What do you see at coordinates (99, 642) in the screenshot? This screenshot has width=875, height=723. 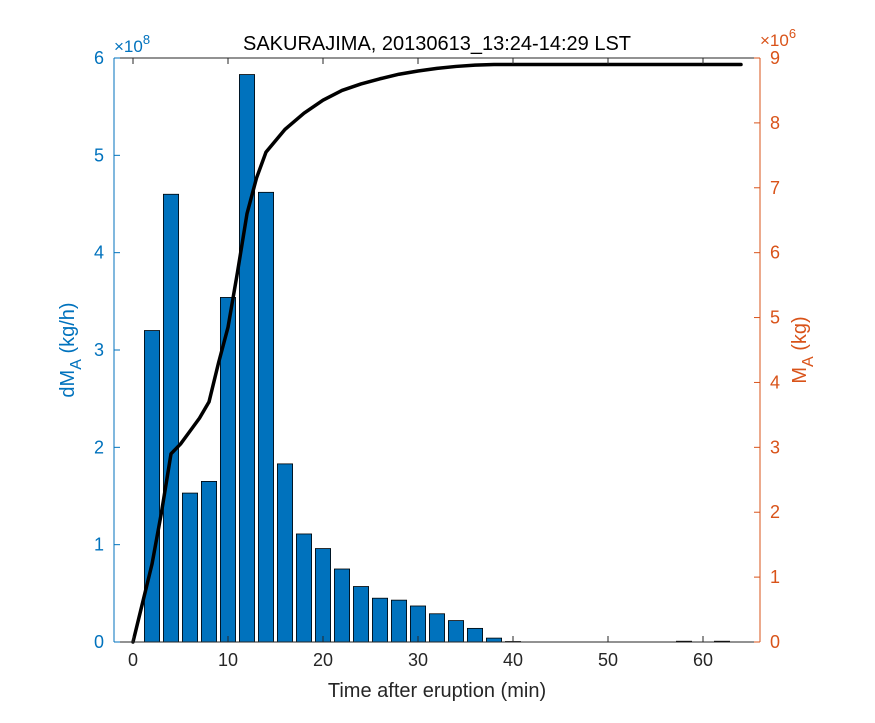 I see `y-left-tick-label: 0` at bounding box center [99, 642].